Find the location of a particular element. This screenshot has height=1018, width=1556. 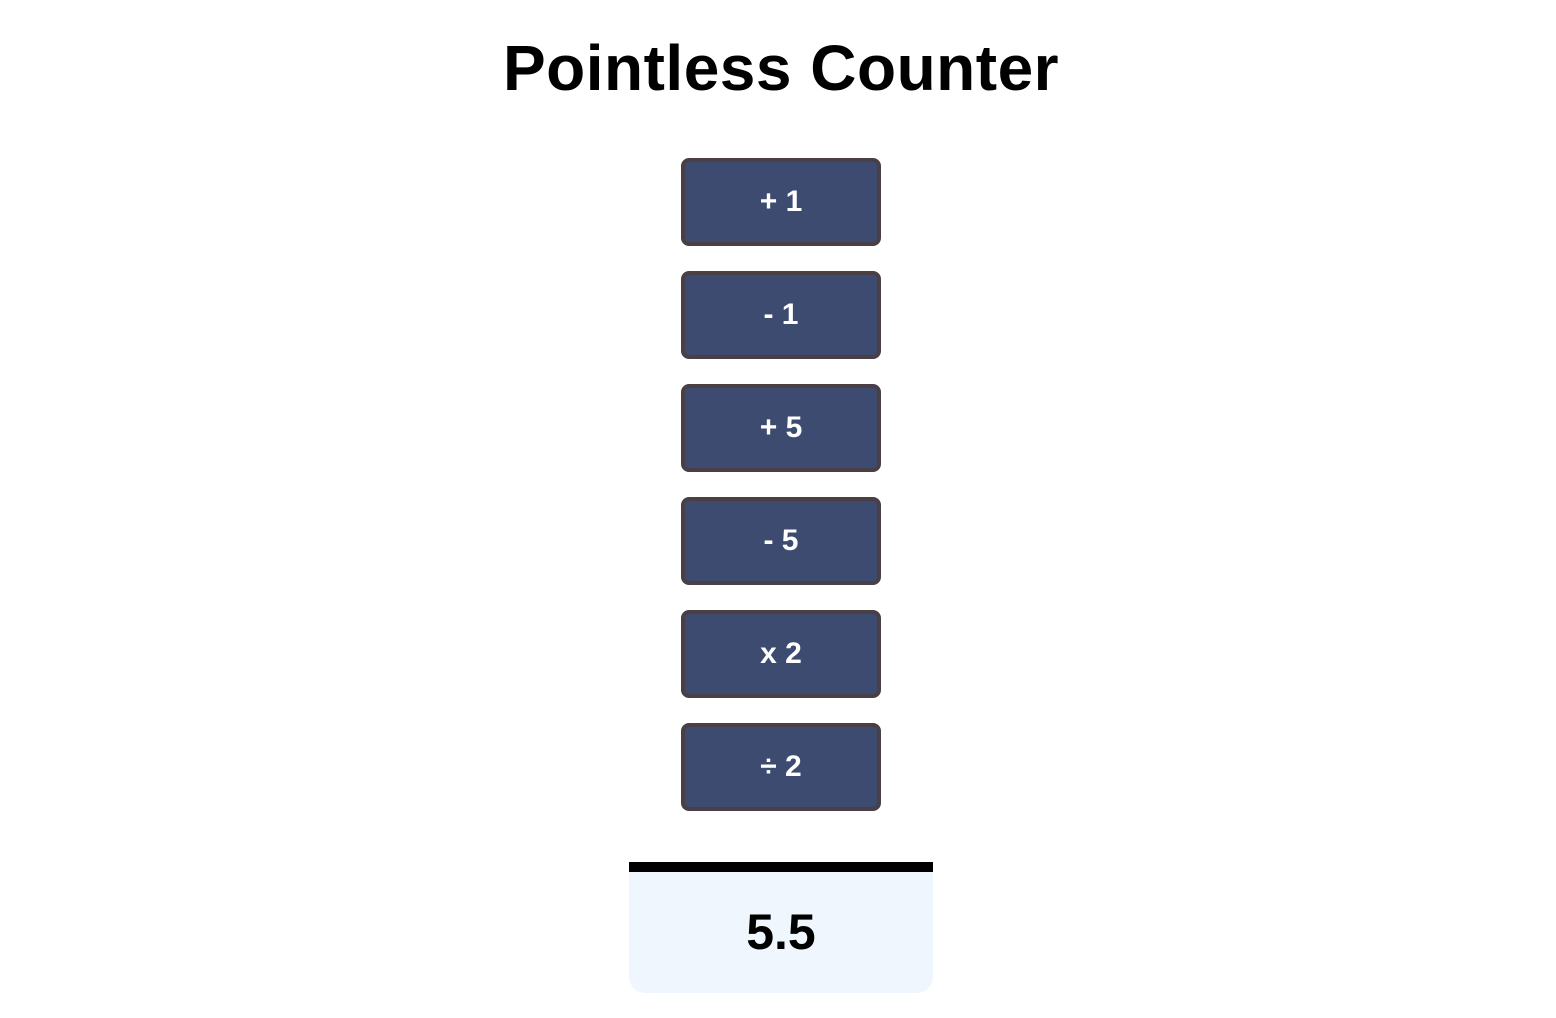

subtract-one-button: - 1 is located at coordinates (781, 315).